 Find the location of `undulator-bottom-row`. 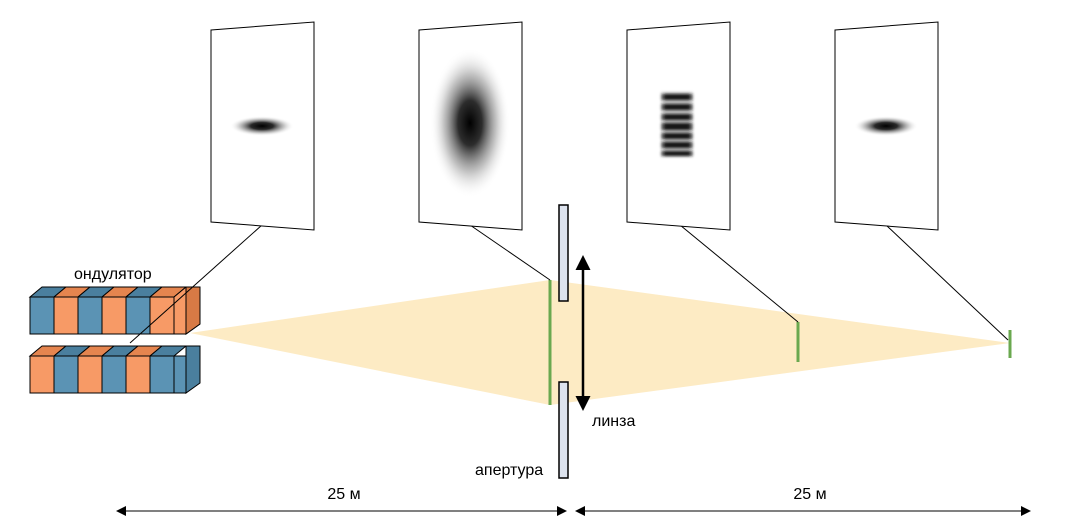

undulator-bottom-row is located at coordinates (114, 369).